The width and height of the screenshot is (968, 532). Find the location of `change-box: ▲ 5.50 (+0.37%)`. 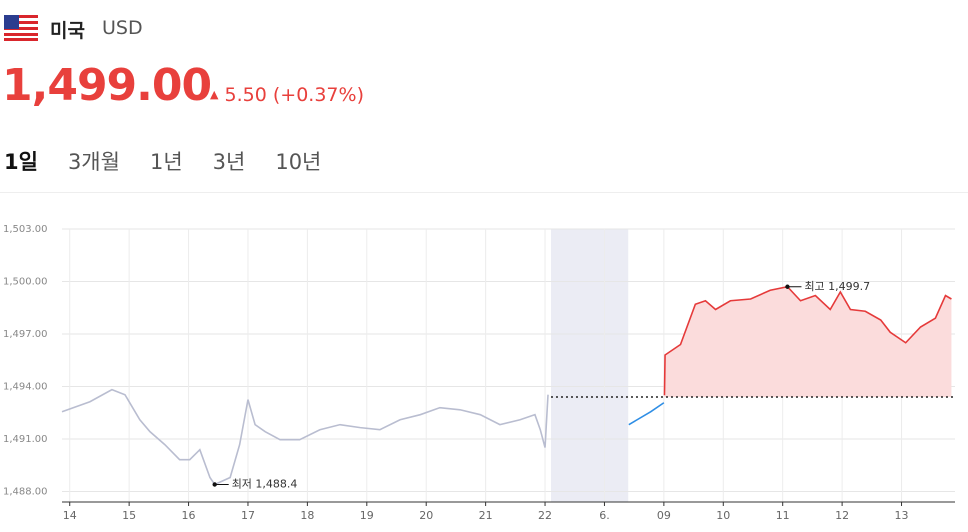

change-box: ▲ 5.50 (+0.37%) is located at coordinates (287, 95).